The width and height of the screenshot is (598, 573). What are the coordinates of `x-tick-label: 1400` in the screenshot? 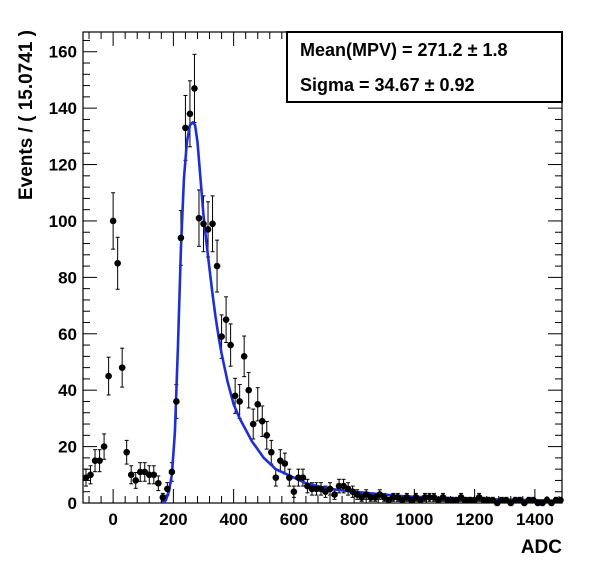 It's located at (535, 519).